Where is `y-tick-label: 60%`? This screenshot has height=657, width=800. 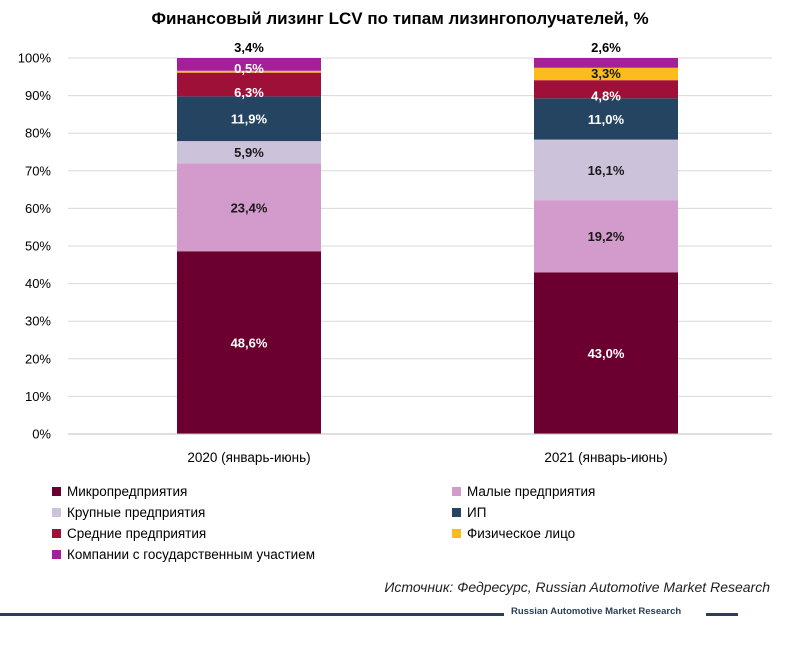 y-tick-label: 60% is located at coordinates (38, 208).